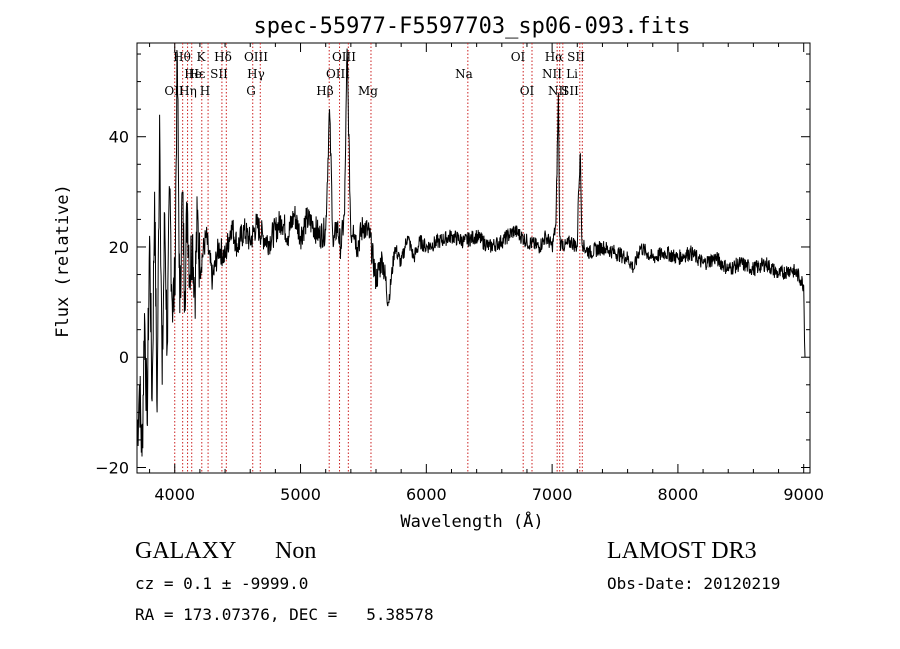 This screenshot has width=900, height=649. I want to click on observation-date: Obs-Date: 20120219, so click(694, 583).